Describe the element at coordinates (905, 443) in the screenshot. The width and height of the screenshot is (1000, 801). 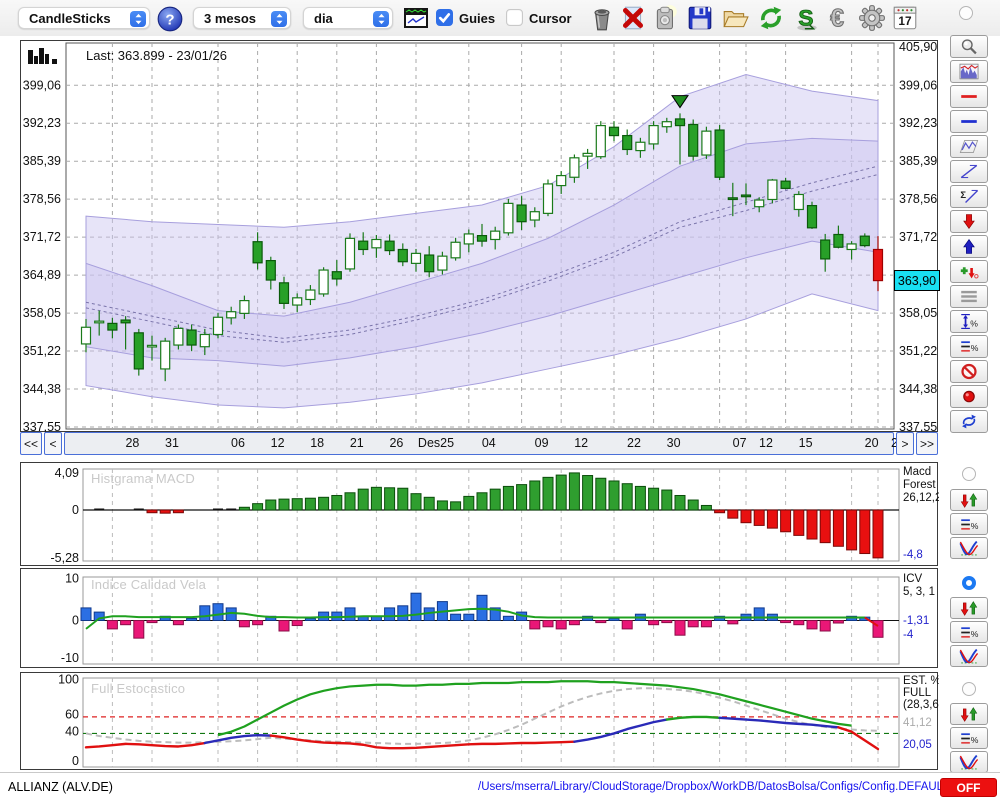
I see `nav-next-button: >` at that location.